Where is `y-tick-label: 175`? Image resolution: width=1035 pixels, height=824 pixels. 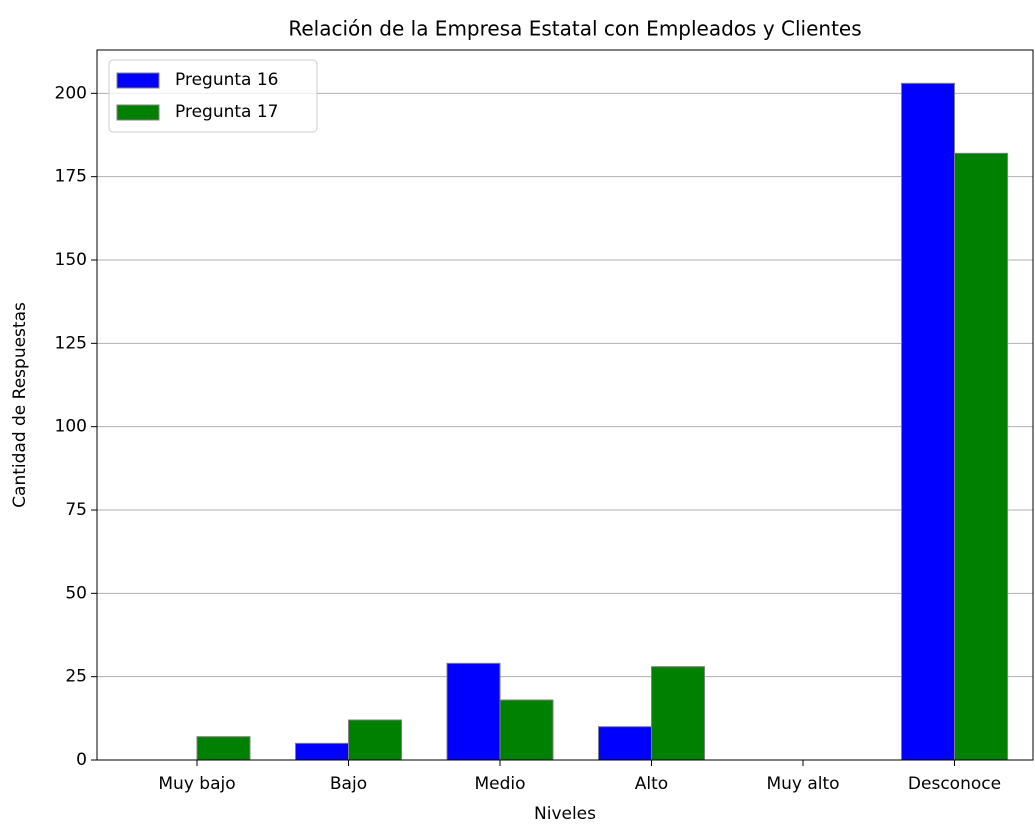 y-tick-label: 175 is located at coordinates (71, 177).